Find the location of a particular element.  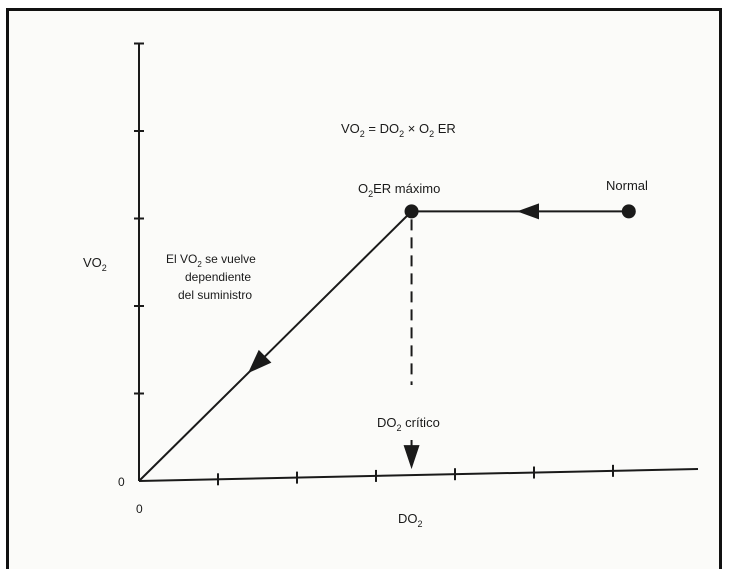

annotation-critical-do2: DO2 crítico is located at coordinates (408, 424).